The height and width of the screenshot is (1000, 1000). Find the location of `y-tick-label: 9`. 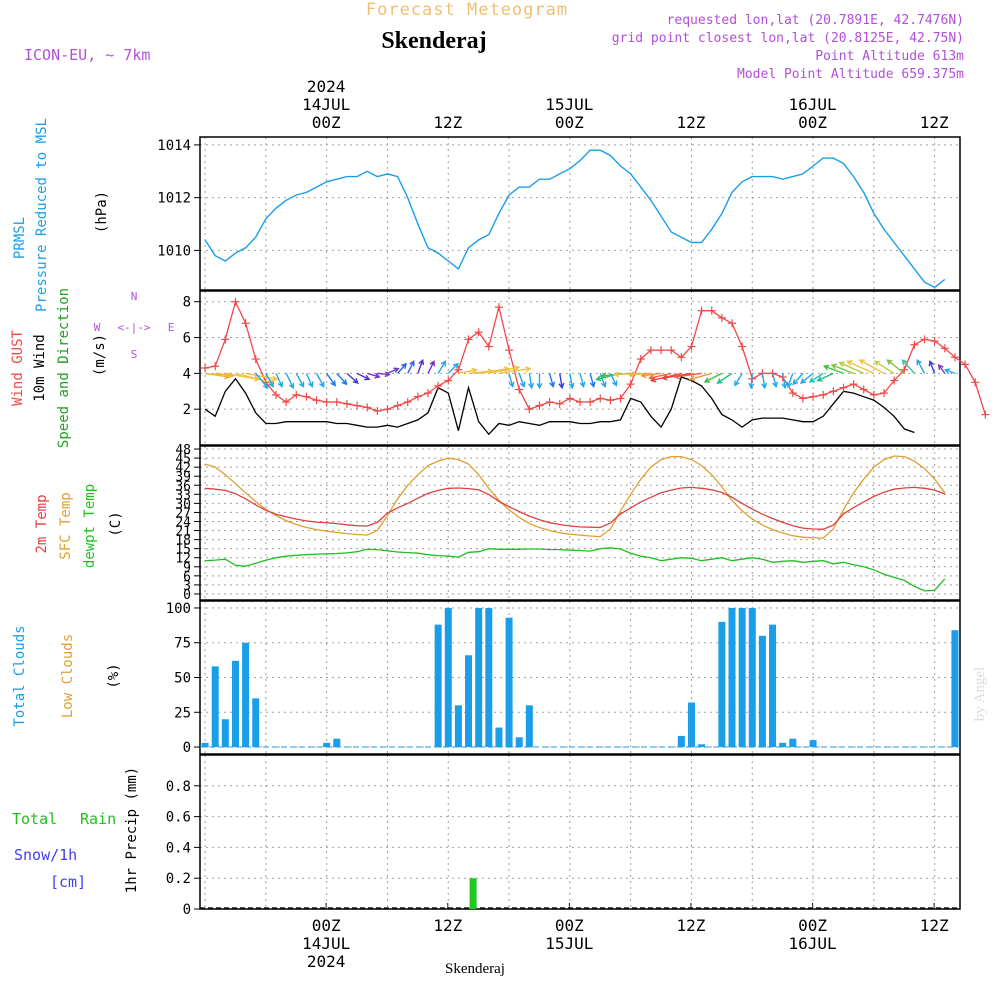

y-tick-label: 9 is located at coordinates (187, 568).